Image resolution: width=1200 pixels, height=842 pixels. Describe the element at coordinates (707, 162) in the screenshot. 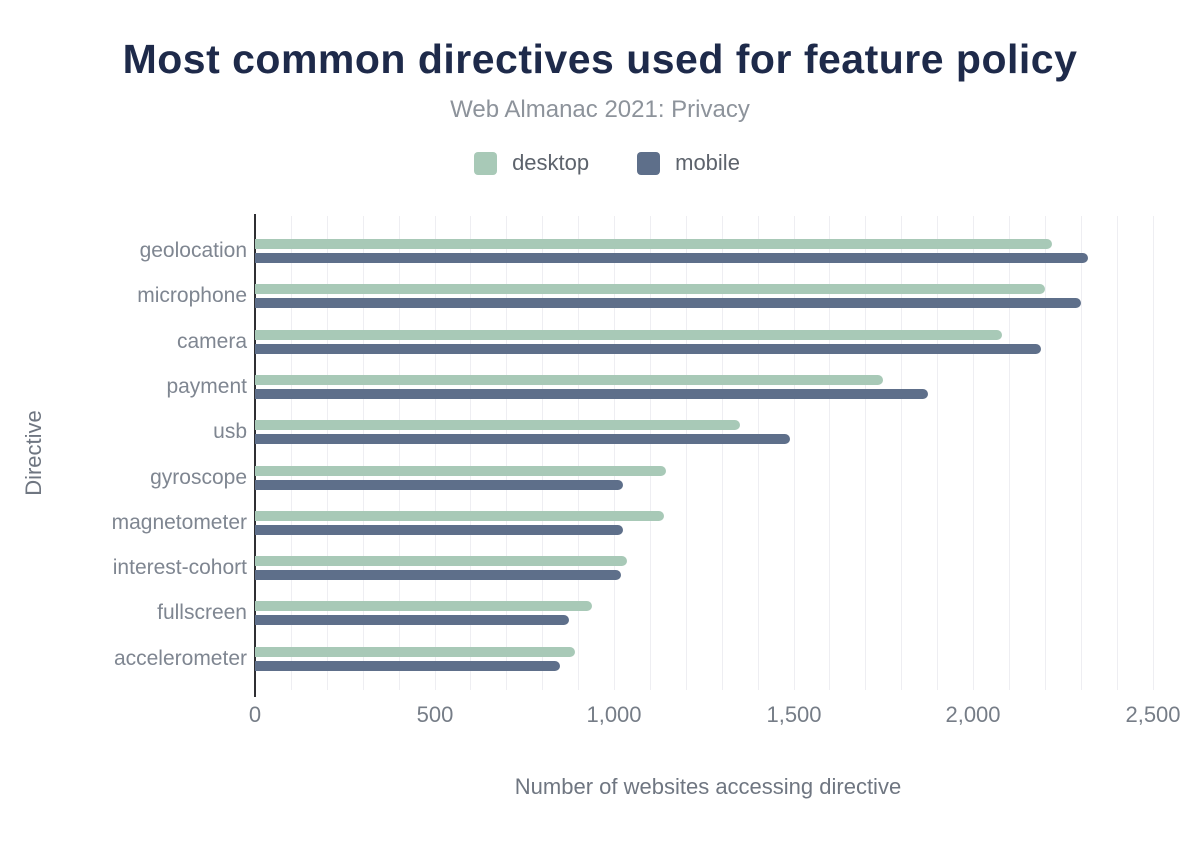

I see `legend-label-mobile: mobile` at that location.